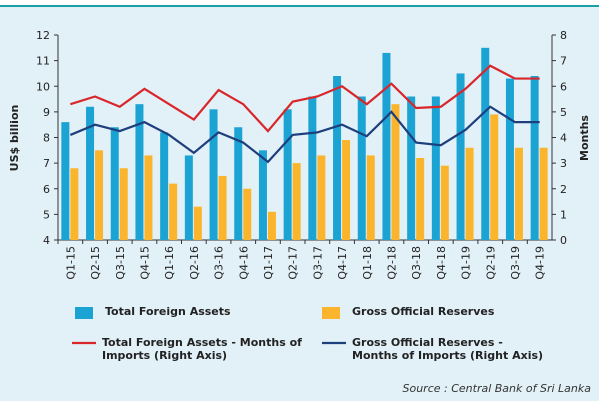  What do you see at coordinates (95, 263) in the screenshot?
I see `x-tick-label: Q2-15` at bounding box center [95, 263].